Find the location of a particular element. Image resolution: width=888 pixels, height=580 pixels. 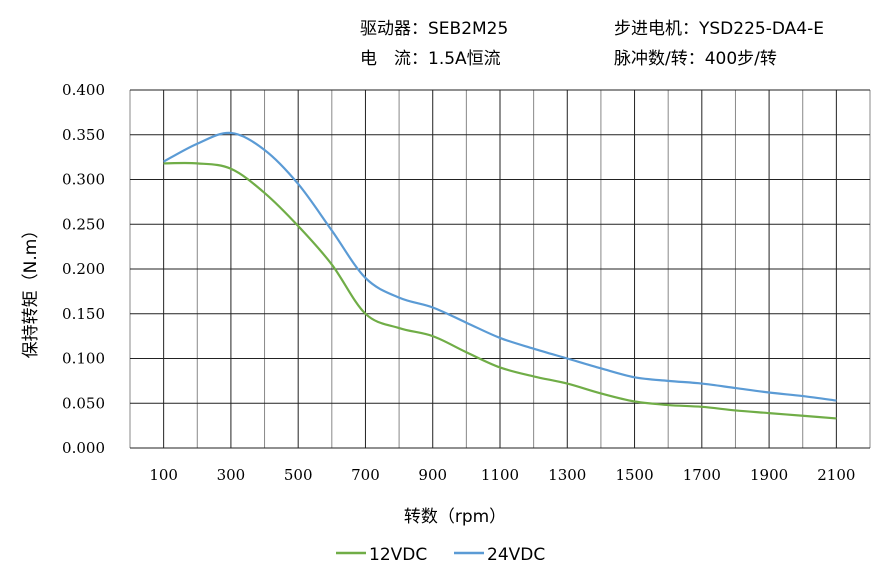

driver-label: 驱动器：SEB2M25 is located at coordinates (434, 29).